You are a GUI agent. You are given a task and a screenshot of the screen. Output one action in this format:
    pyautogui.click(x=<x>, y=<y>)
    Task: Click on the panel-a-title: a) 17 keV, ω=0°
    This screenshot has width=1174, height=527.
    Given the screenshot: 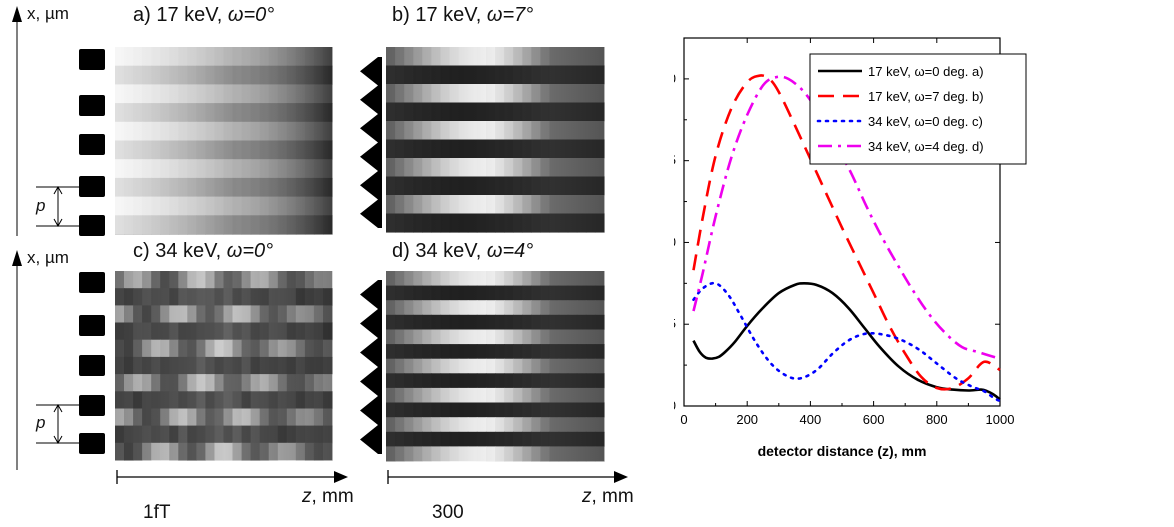 What is the action you would take?
    pyautogui.click(x=203, y=15)
    